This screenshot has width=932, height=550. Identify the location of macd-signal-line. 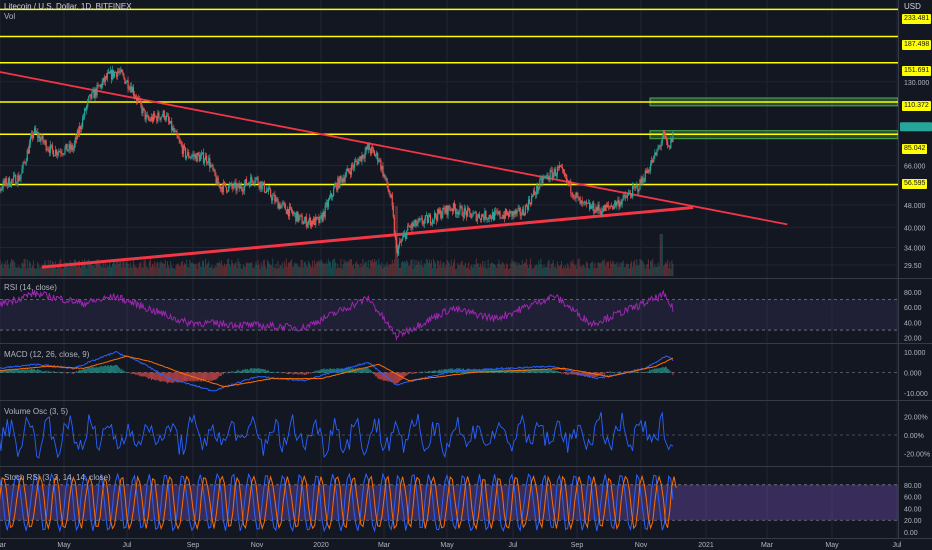
(337, 371).